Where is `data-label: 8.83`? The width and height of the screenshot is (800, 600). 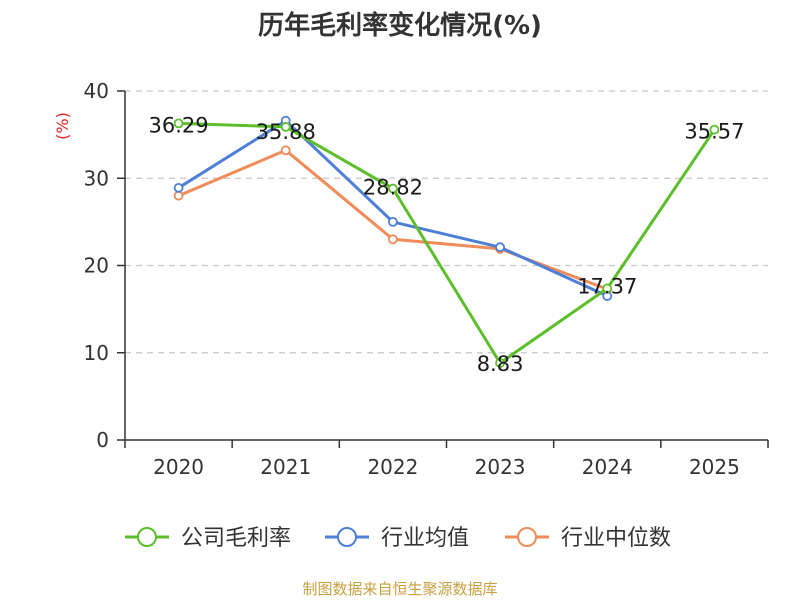
data-label: 8.83 is located at coordinates (500, 364).